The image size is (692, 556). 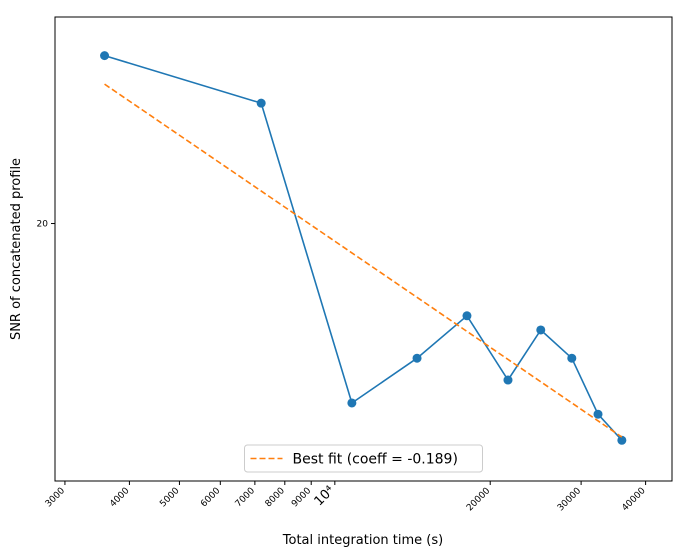 I want to click on legend-box, so click(x=363, y=458).